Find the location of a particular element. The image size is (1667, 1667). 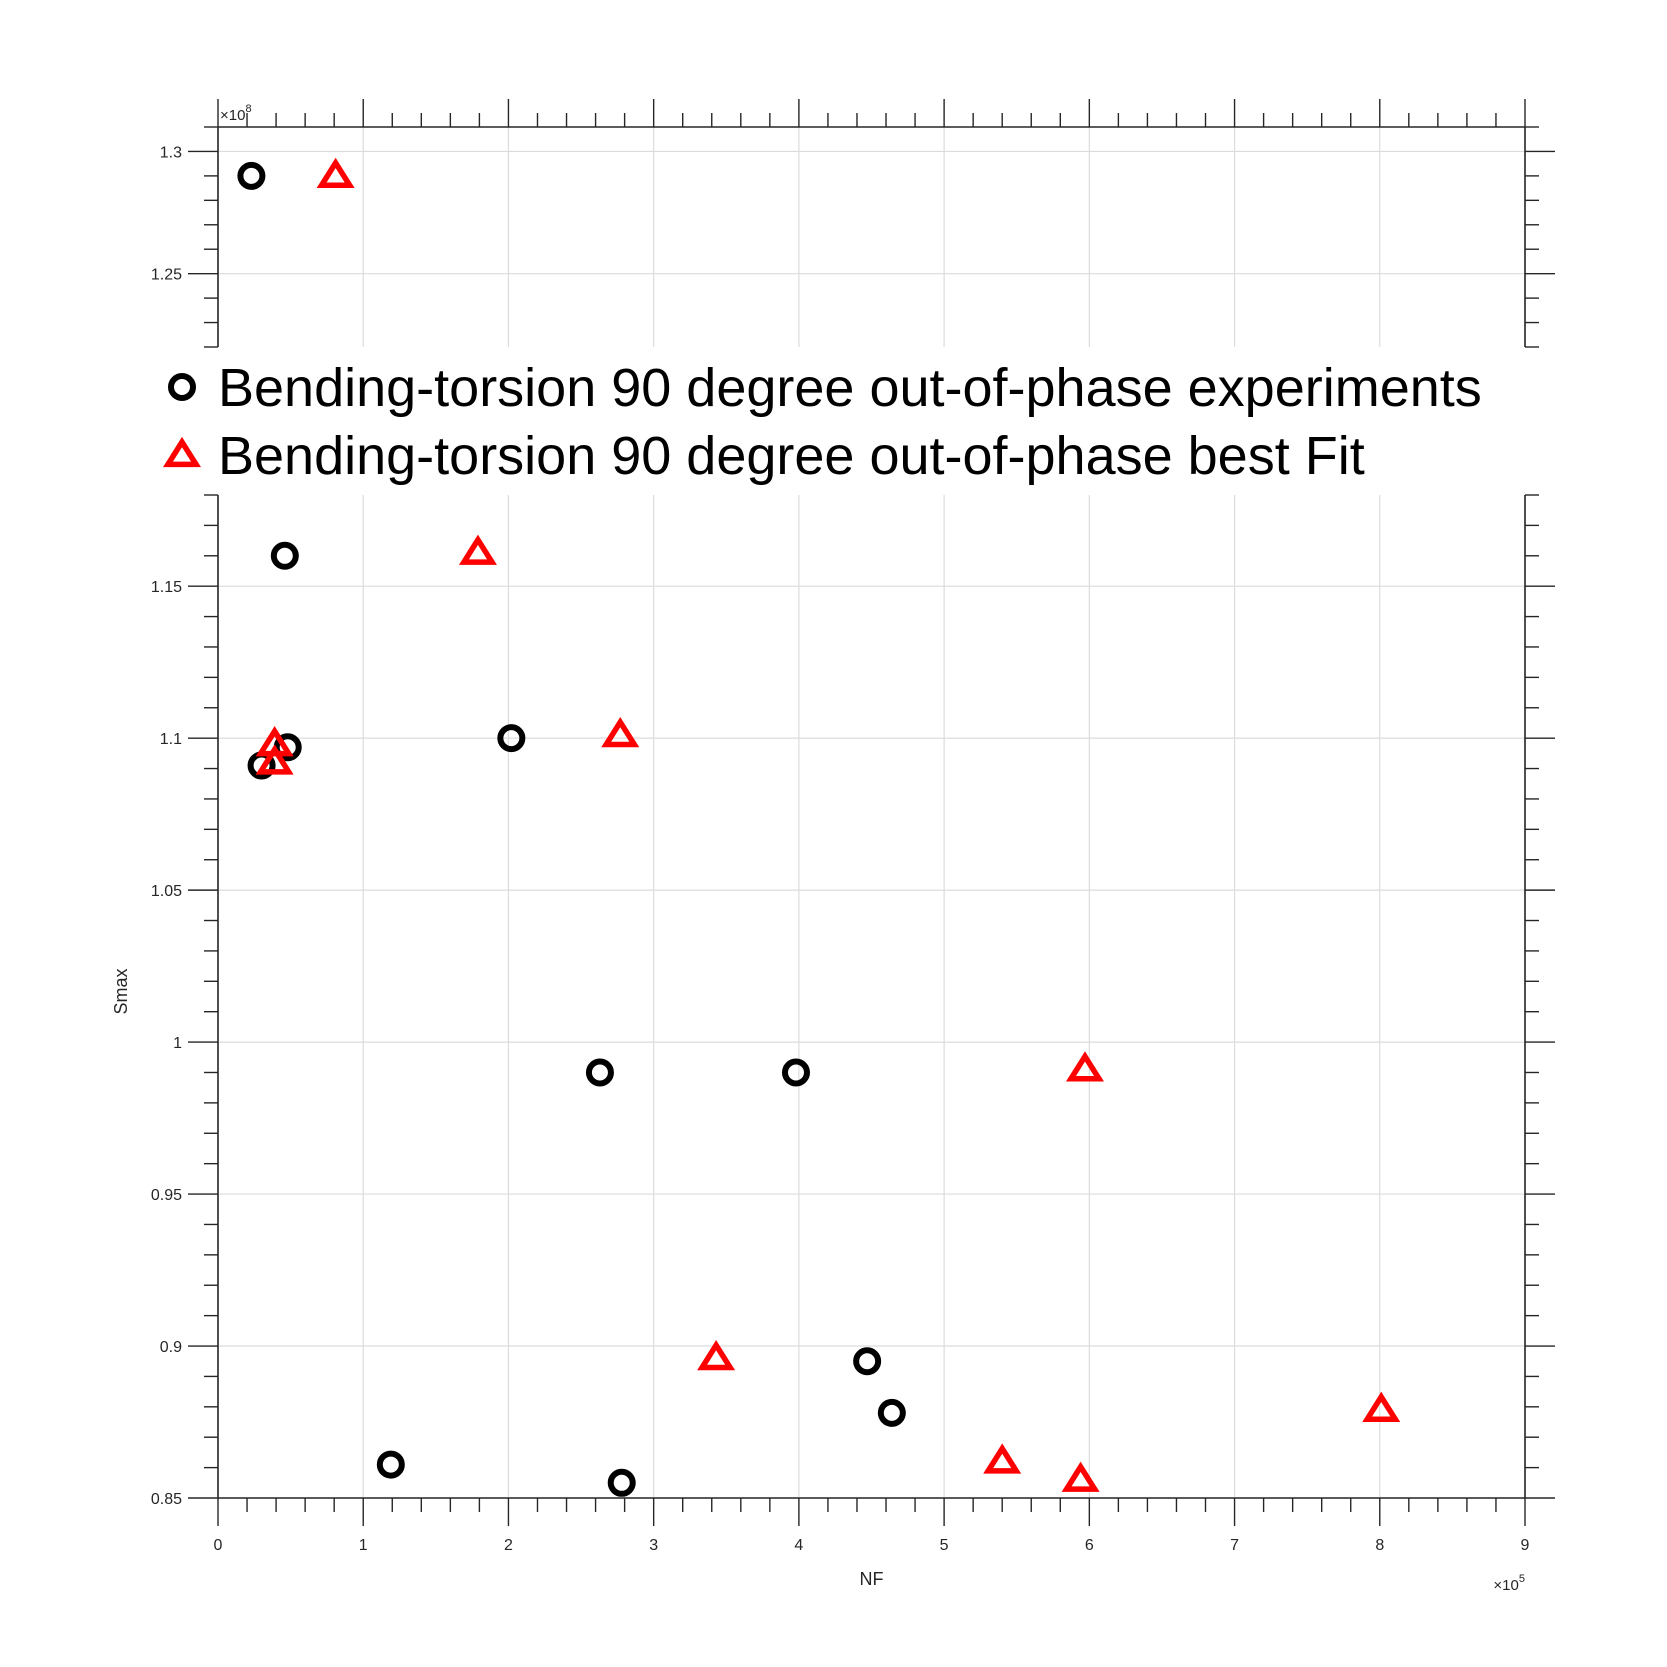

y-exponent-power: 8 is located at coordinates (248, 109).